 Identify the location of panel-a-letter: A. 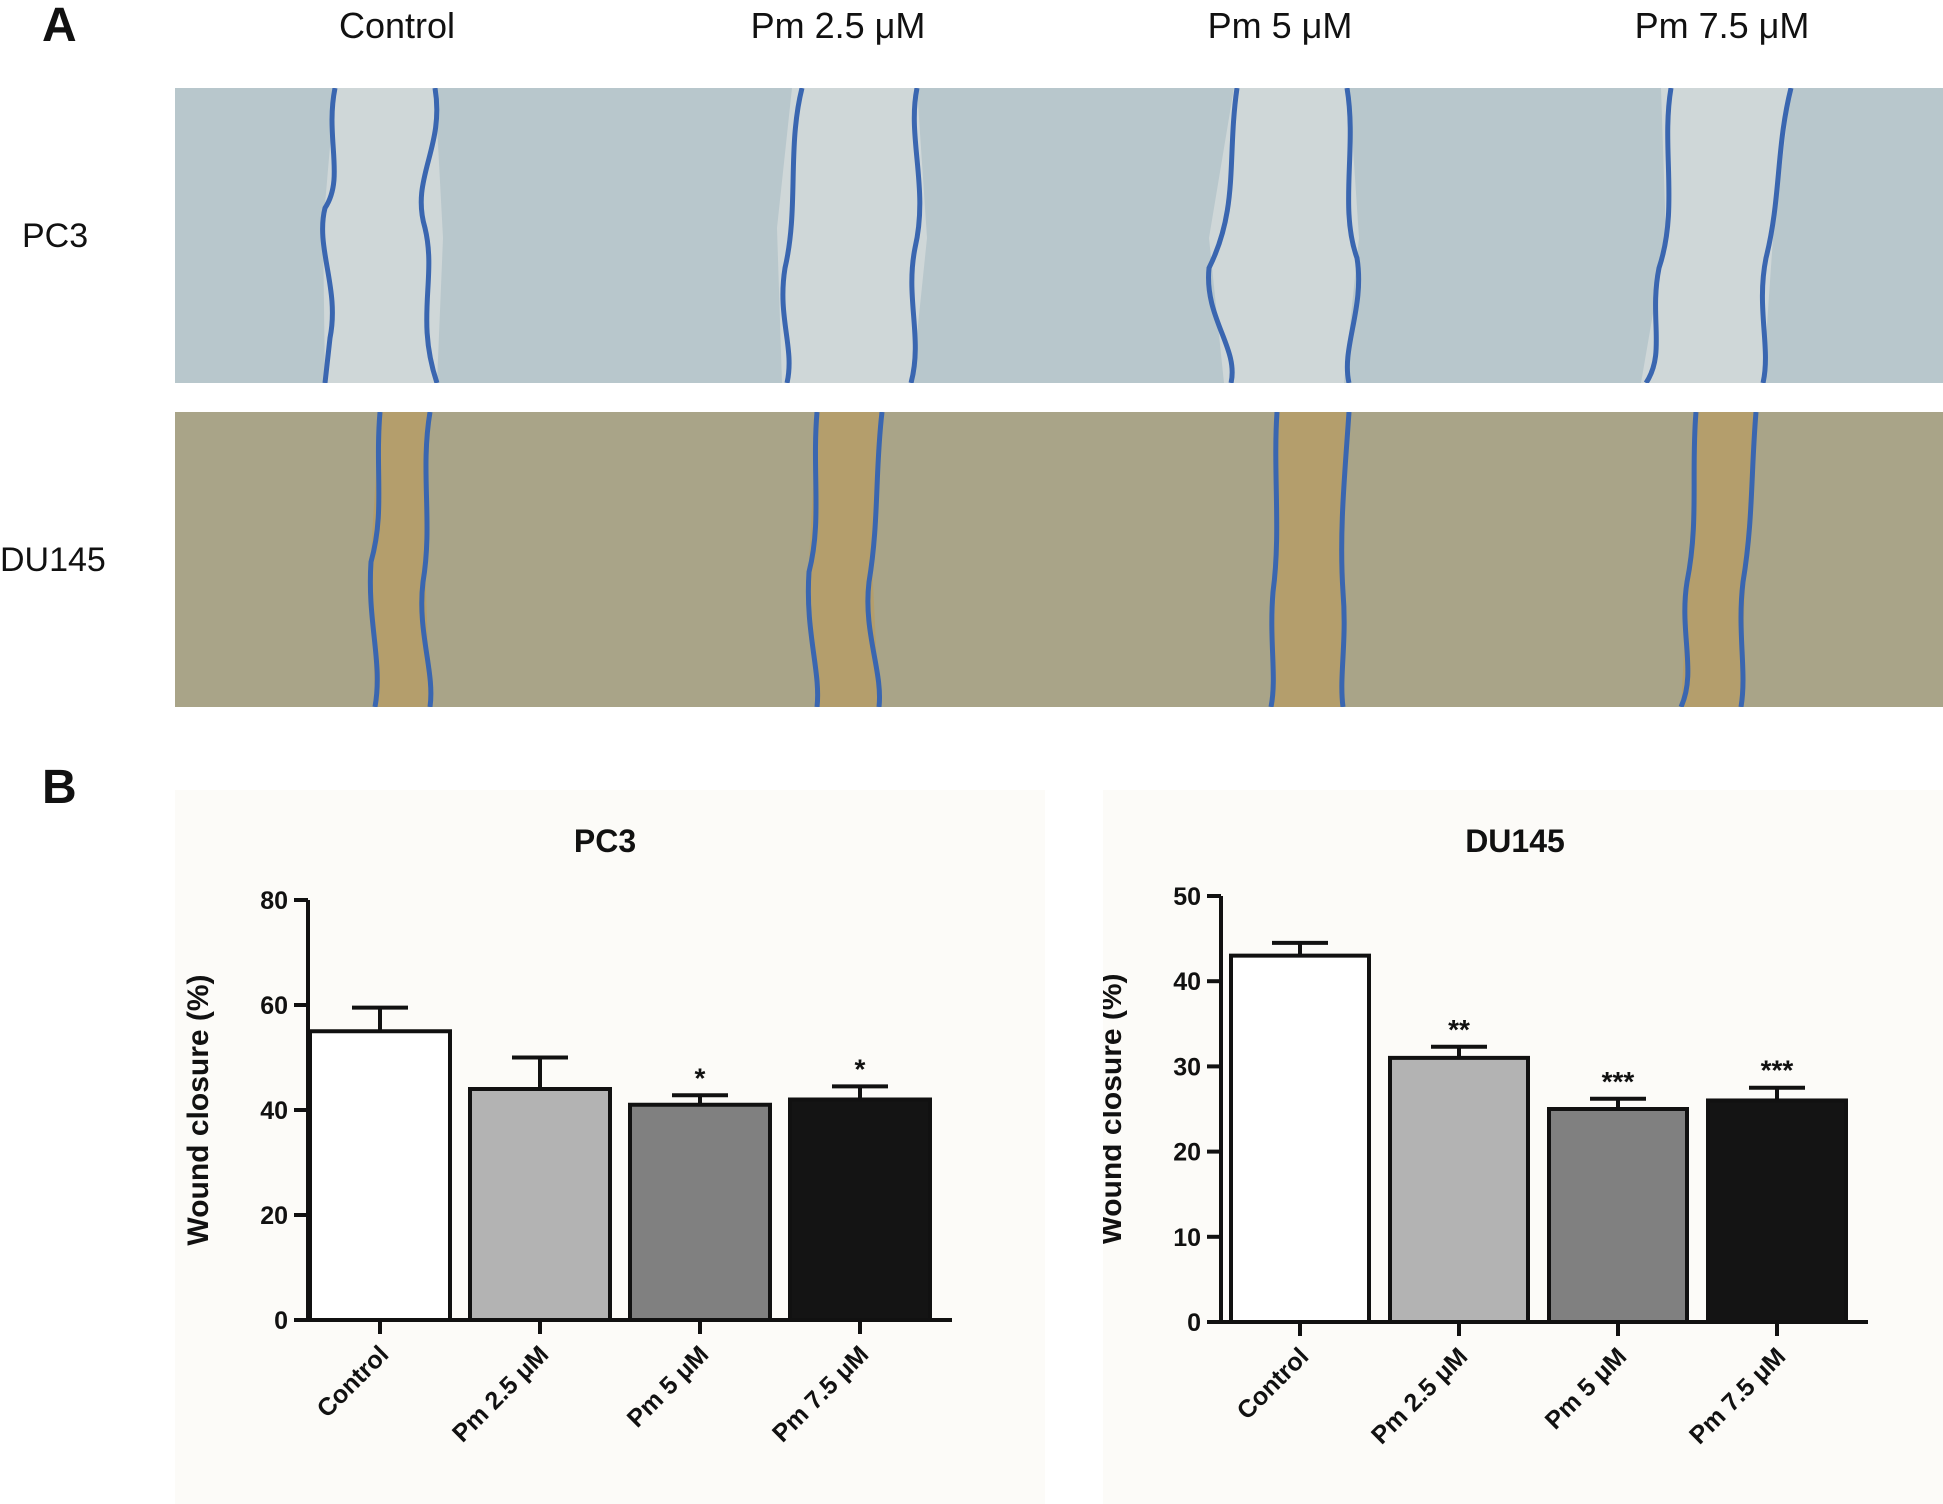
(59, 26).